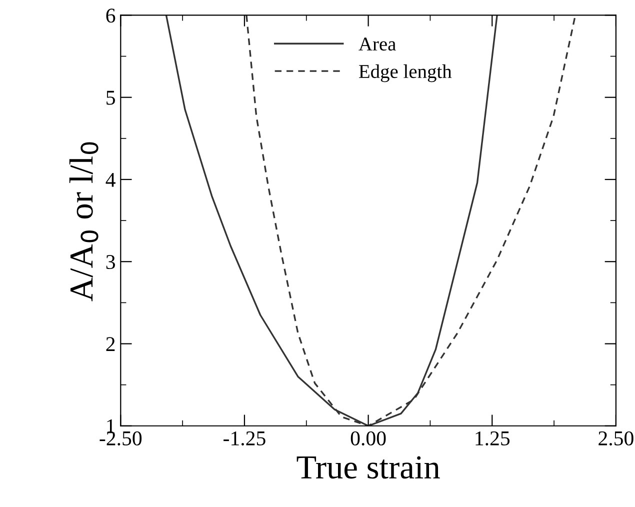 Image resolution: width=635 pixels, height=507 pixels. I want to click on y-axis-title: A/A$_{0}$ or l/l$_{0}$, so click(83, 222).